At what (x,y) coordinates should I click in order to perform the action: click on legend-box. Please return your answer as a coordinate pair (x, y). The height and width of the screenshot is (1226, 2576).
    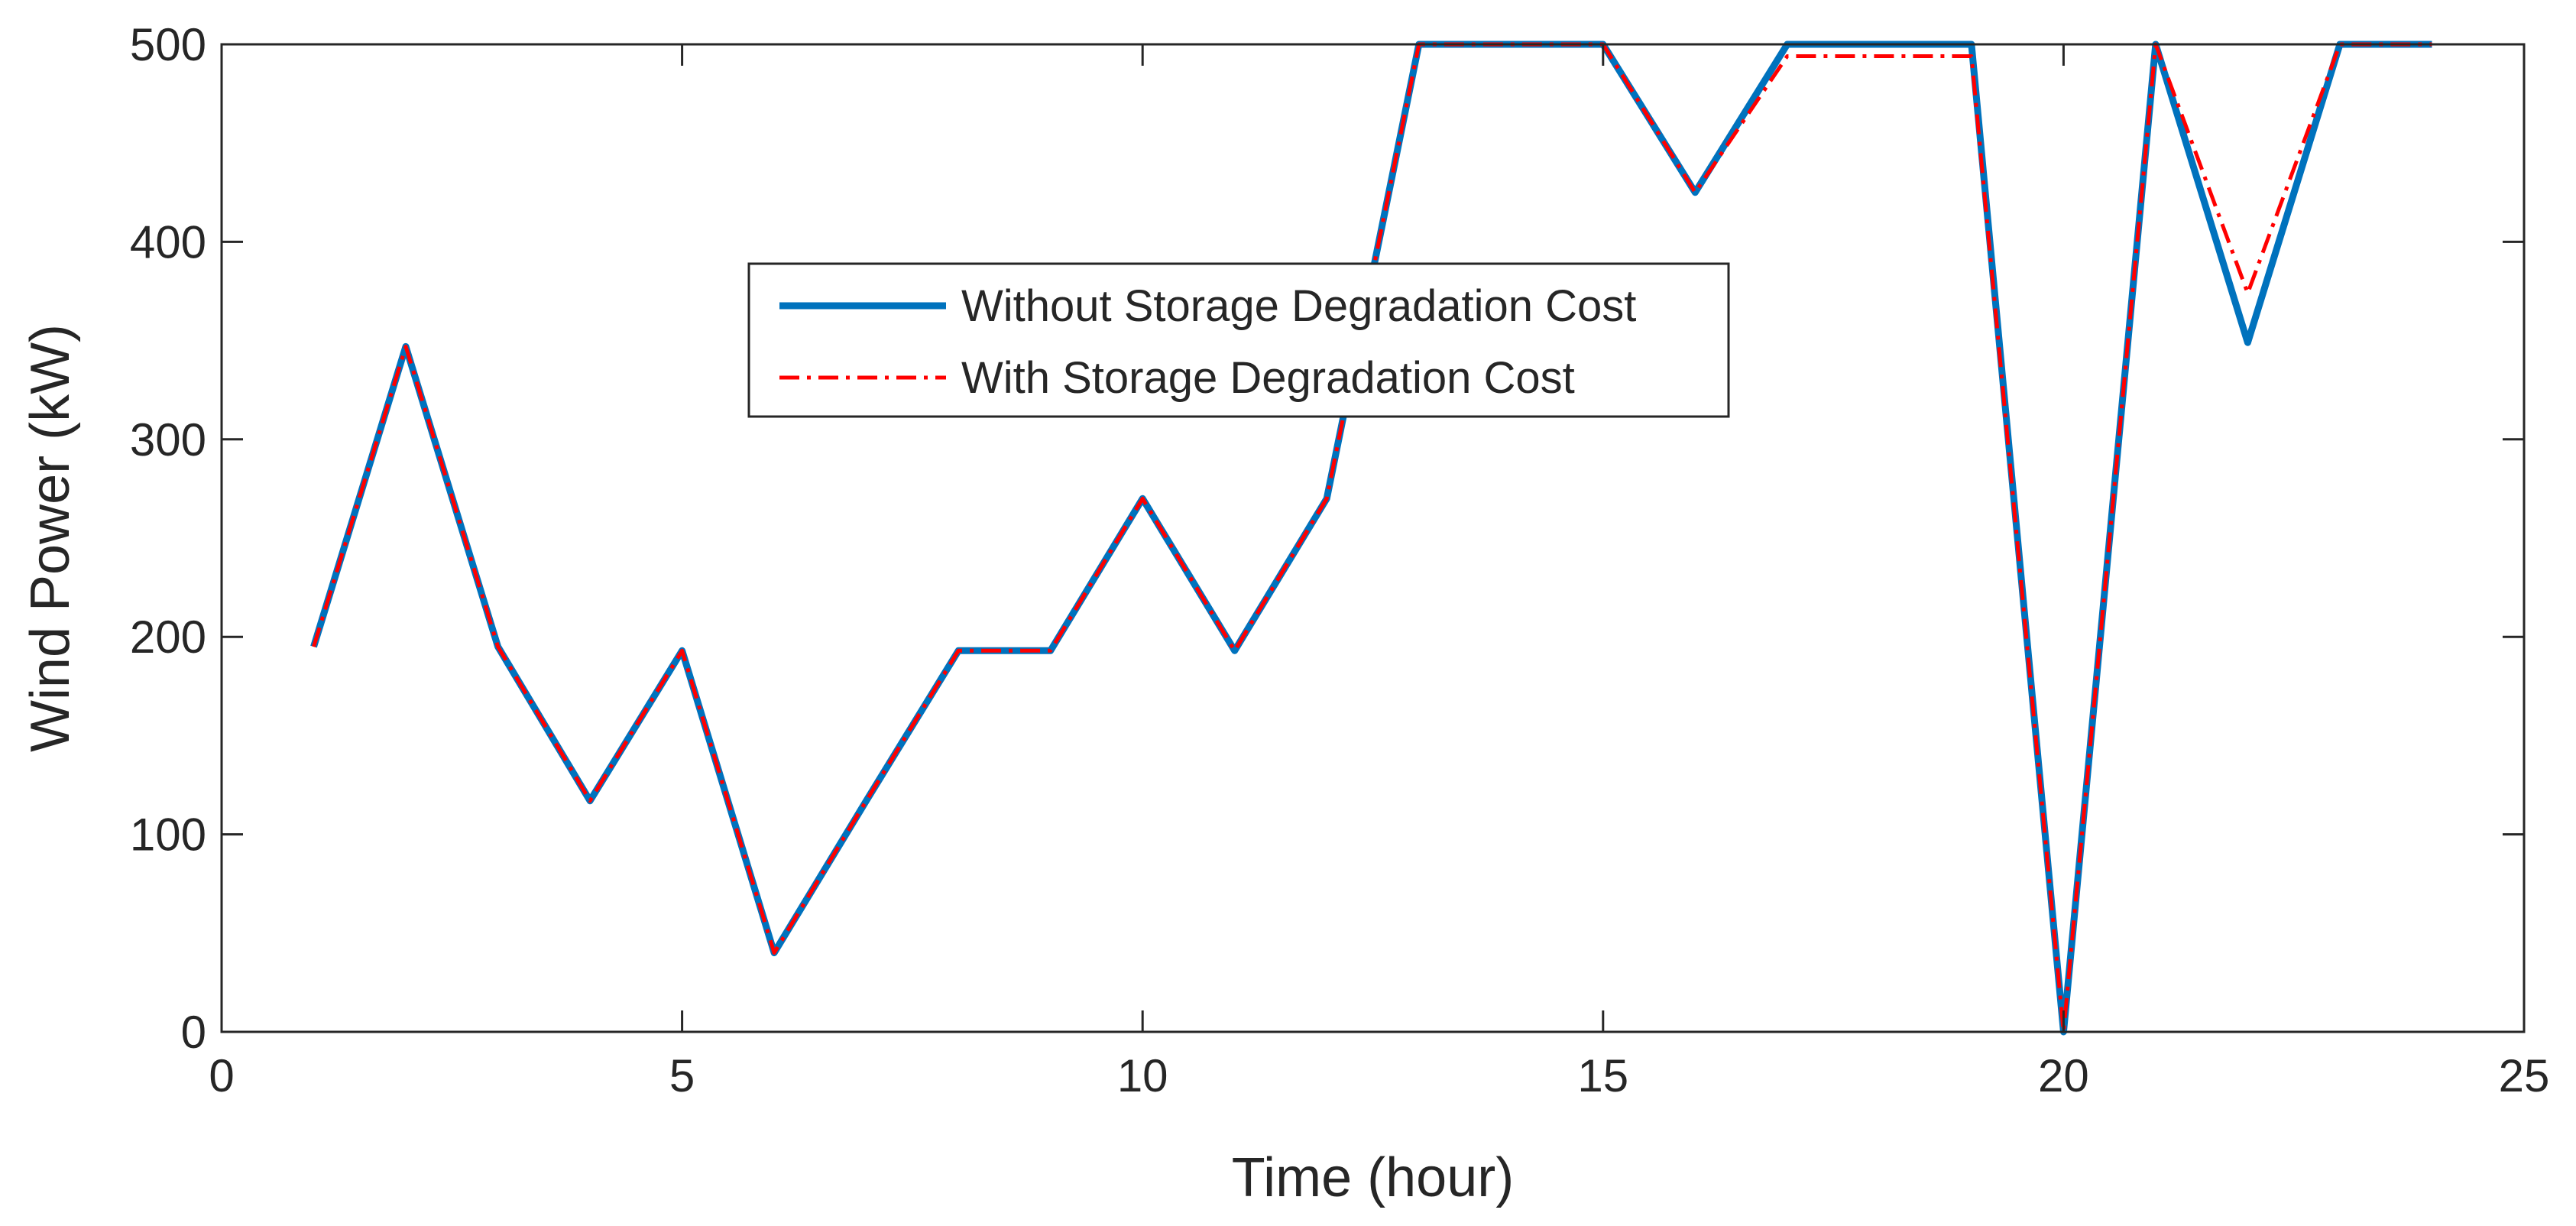
    Looking at the image, I should click on (1238, 340).